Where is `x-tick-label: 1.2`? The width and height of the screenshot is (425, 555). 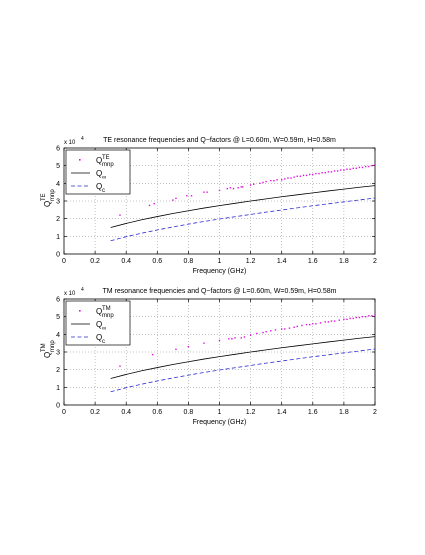
x-tick-label: 1.2 is located at coordinates (251, 412).